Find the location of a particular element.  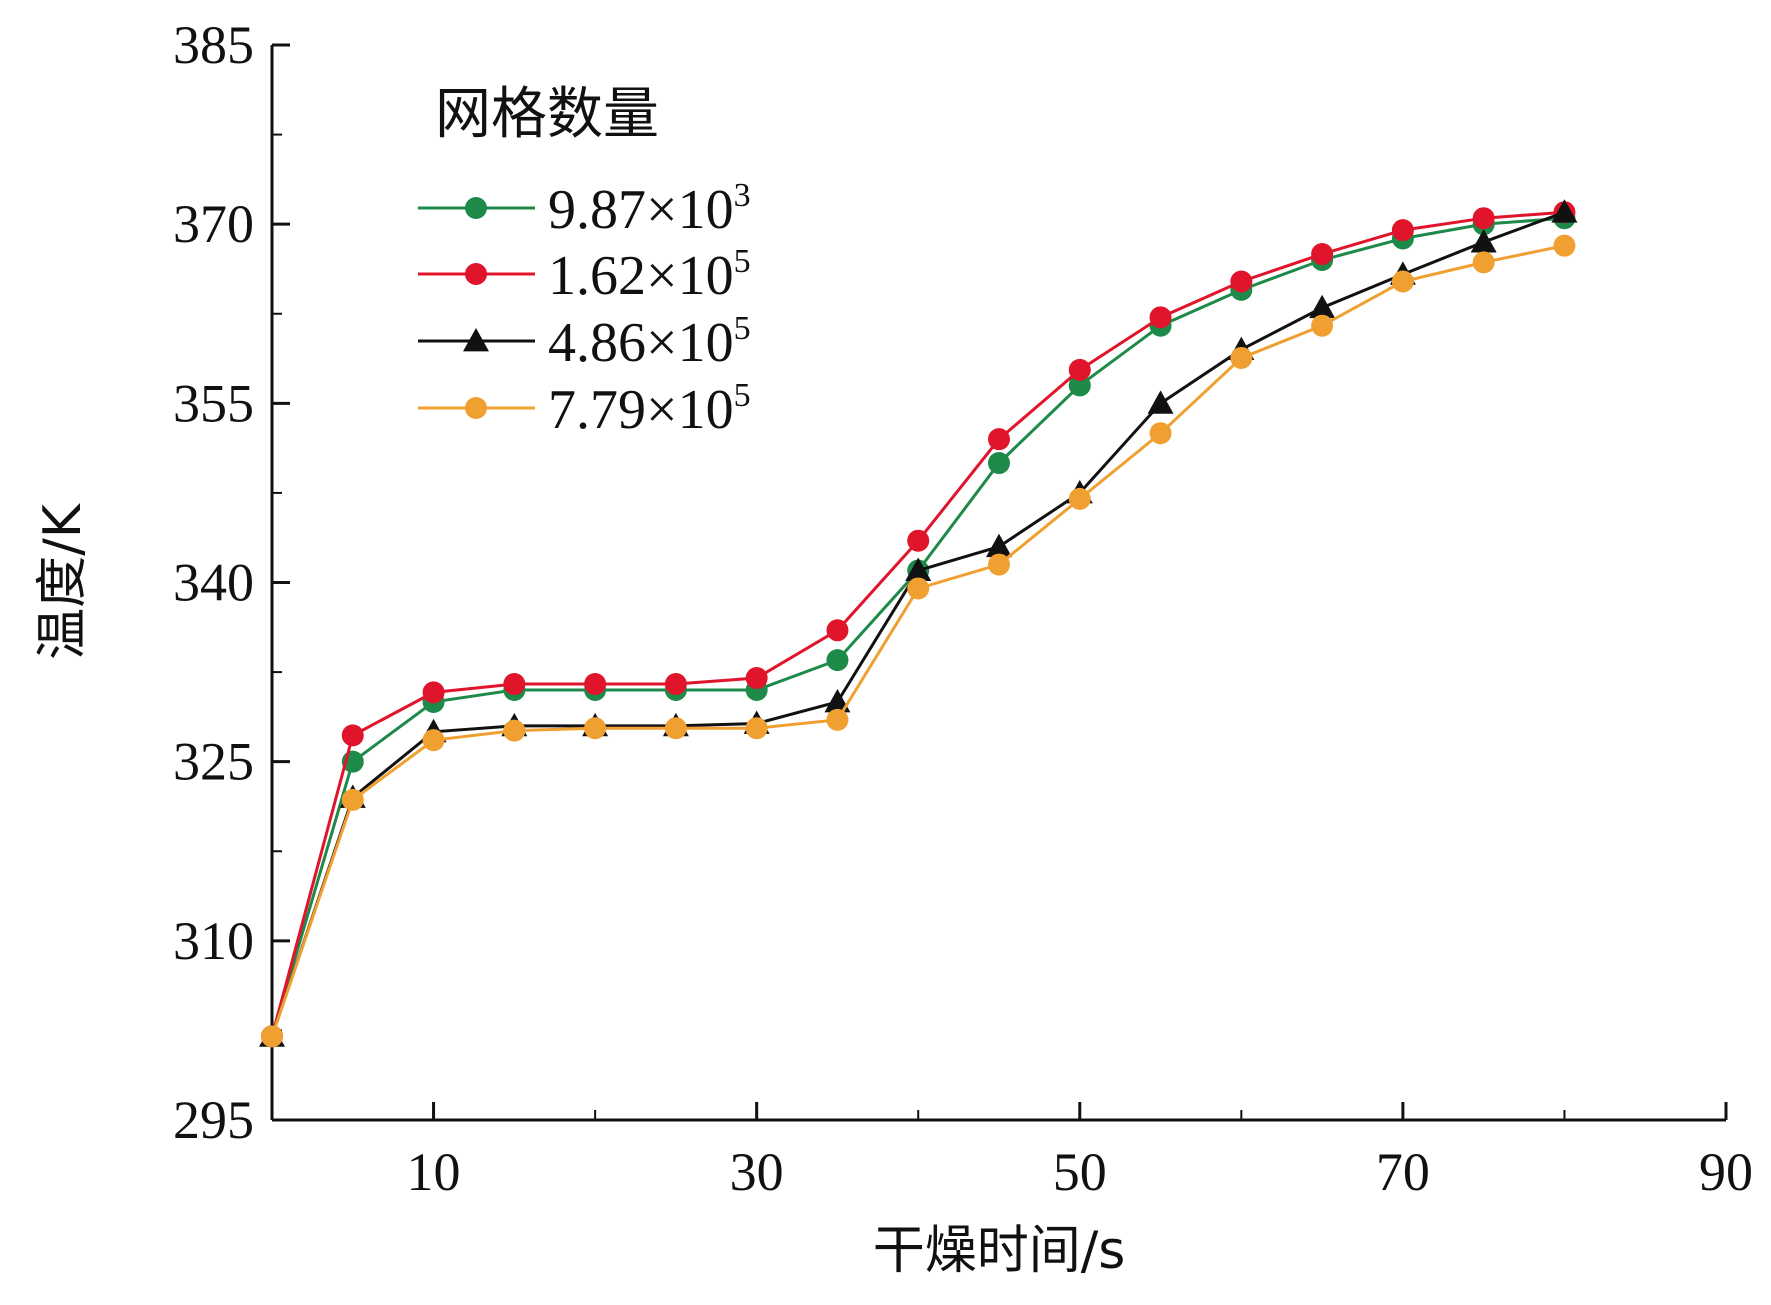

legend-label: 7.79×10⁵ is located at coordinates (649, 409).